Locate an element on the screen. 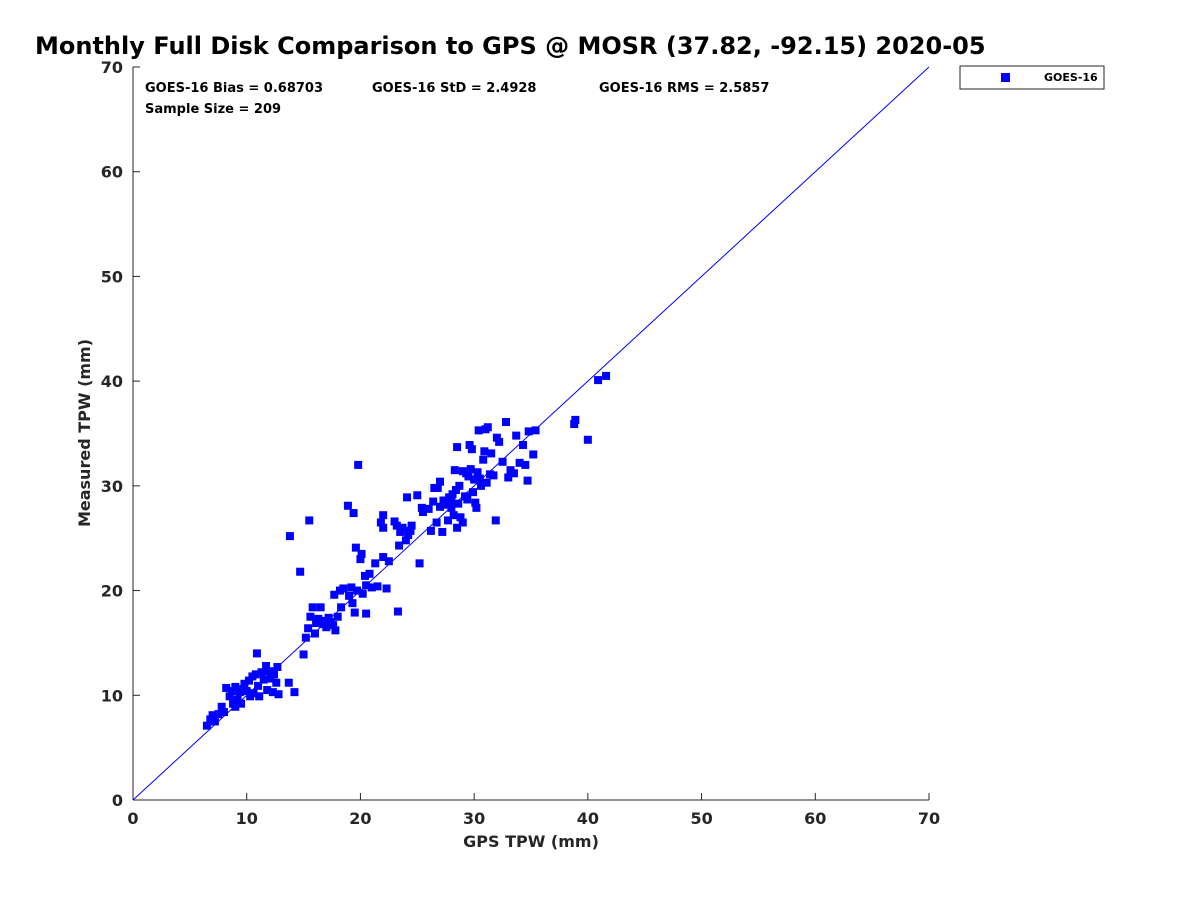 The image size is (1200, 900). x-axis-ticks: 0 10 20 30 40 50 60 70 is located at coordinates (533, 810).